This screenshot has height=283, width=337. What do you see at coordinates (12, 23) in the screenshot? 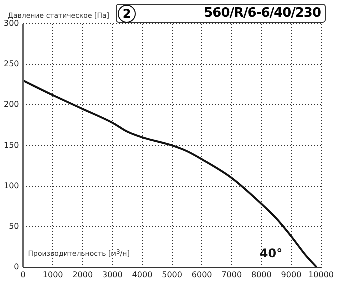
I see `y-tick-label: 300` at bounding box center [12, 23].